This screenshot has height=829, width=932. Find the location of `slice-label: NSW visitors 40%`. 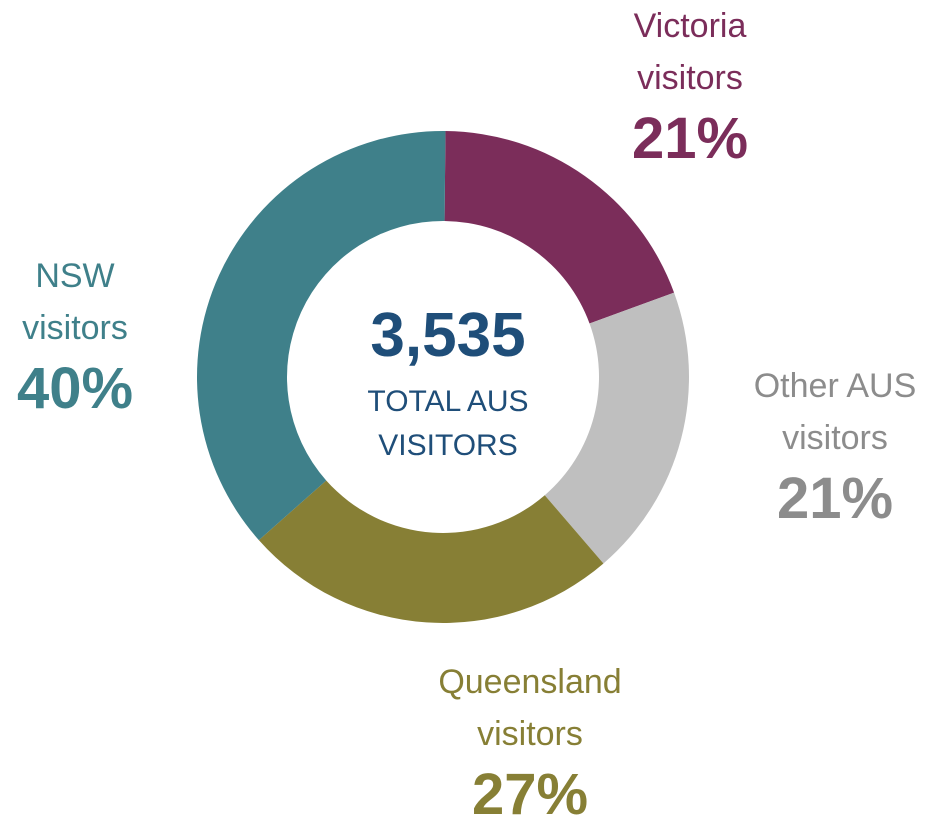

slice-label: NSW visitors 40% is located at coordinates (75, 337).